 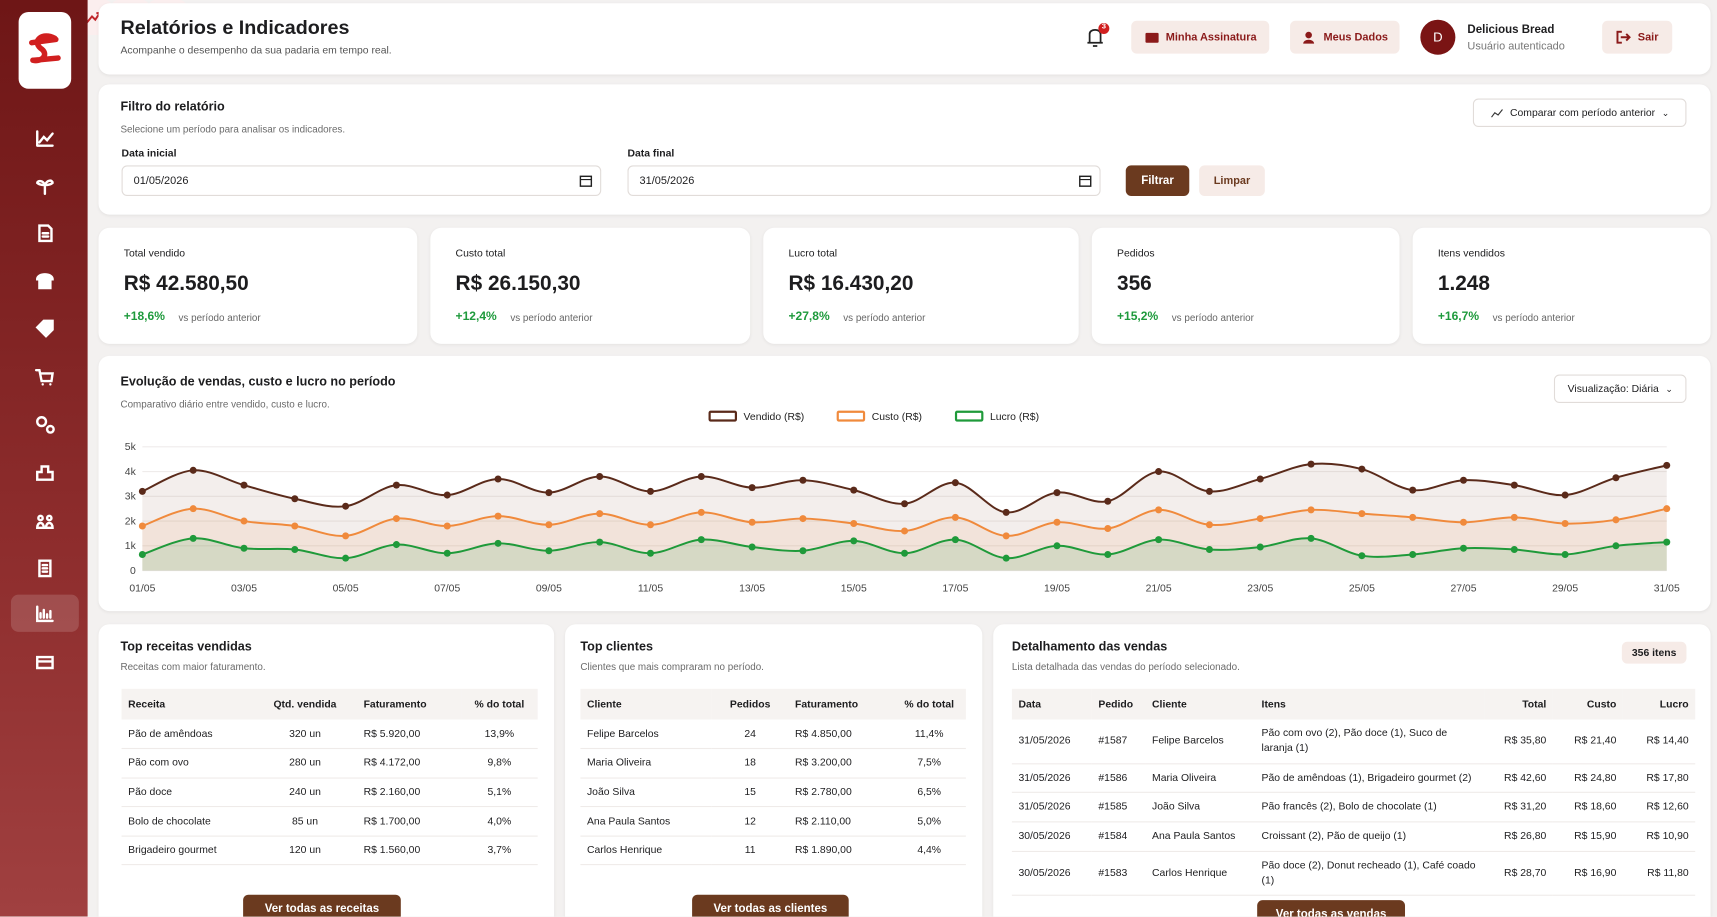 I want to click on x-tick-label: 25/05, so click(x=1362, y=588).